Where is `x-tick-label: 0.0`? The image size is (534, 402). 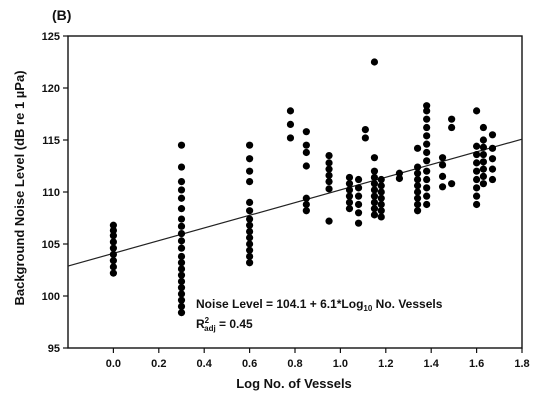
x-tick-label: 0.0 is located at coordinates (113, 364).